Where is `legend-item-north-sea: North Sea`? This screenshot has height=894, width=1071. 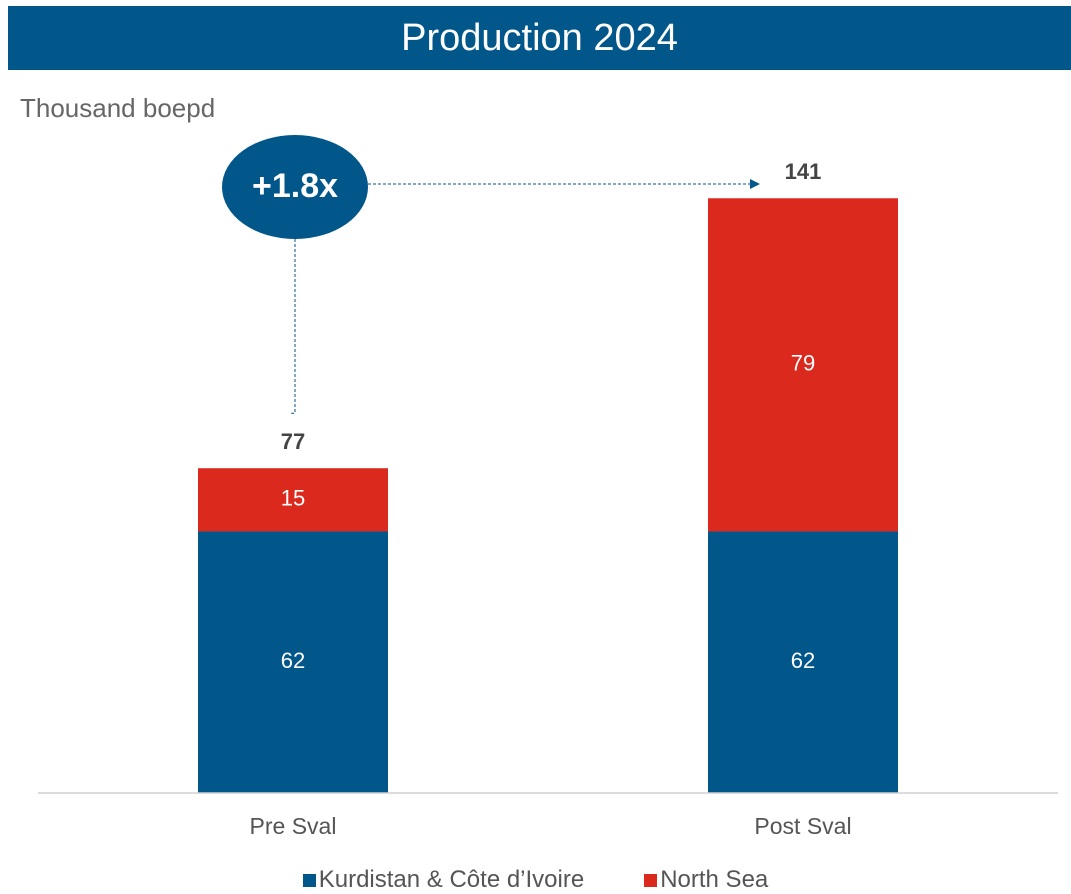
legend-item-north-sea: North Sea is located at coordinates (706, 880).